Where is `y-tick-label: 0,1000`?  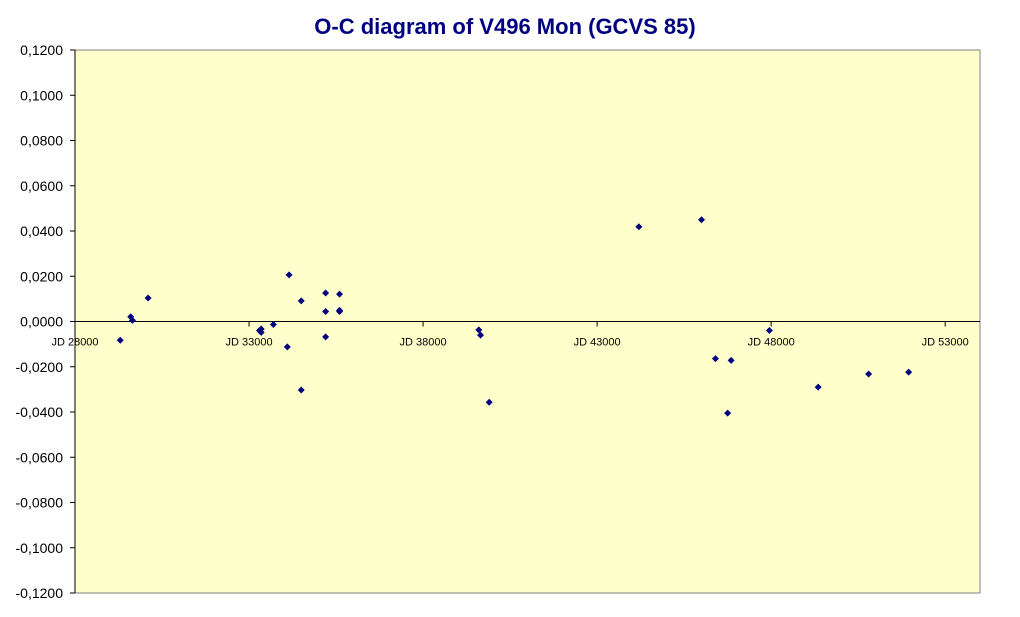
y-tick-label: 0,1000 is located at coordinates (41, 95).